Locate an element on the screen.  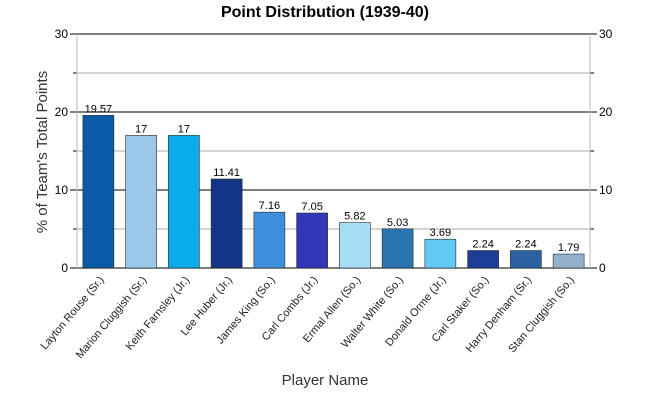
y-tick-label-right: 20 is located at coordinates (606, 112).